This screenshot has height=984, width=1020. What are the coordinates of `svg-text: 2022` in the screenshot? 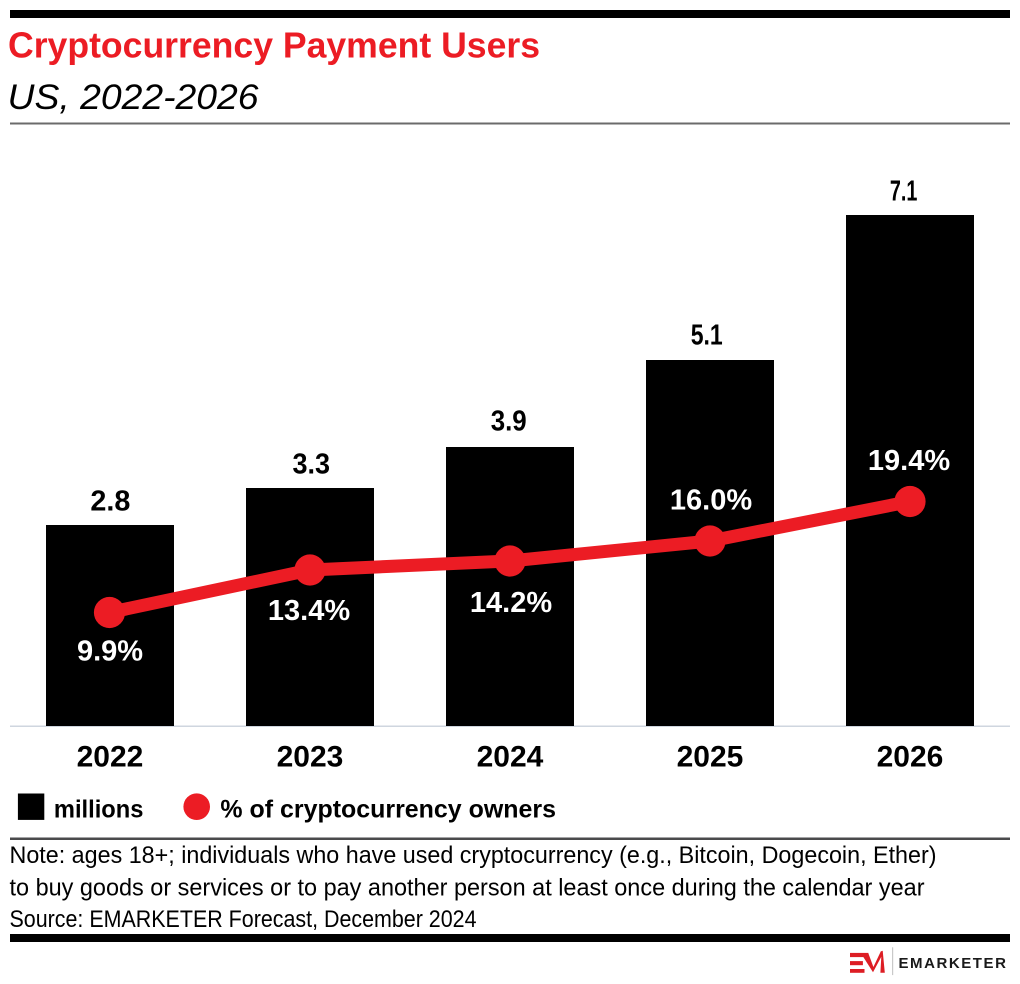 It's located at (110, 756).